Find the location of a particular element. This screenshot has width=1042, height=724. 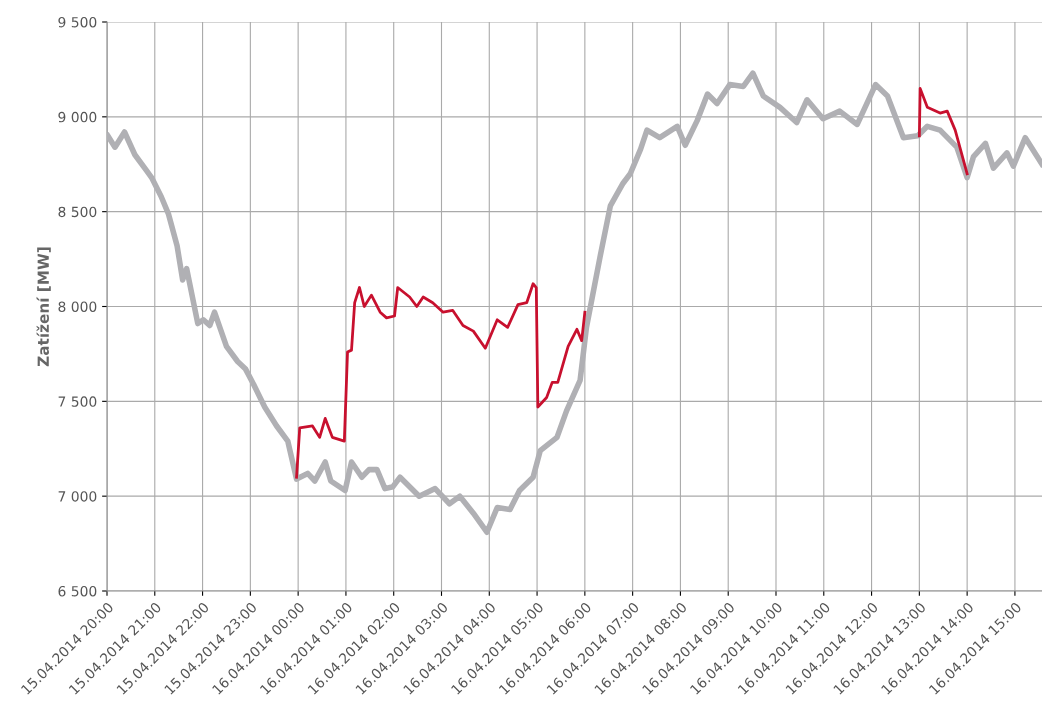

y-tick-label: 7 000 is located at coordinates (77, 496).